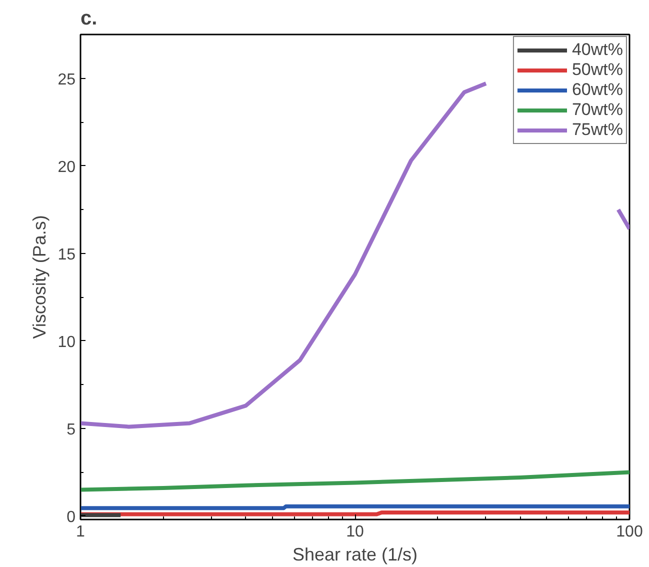 This screenshot has height=567, width=649. What do you see at coordinates (597, 110) in the screenshot?
I see `legend-label: 70wt%` at bounding box center [597, 110].